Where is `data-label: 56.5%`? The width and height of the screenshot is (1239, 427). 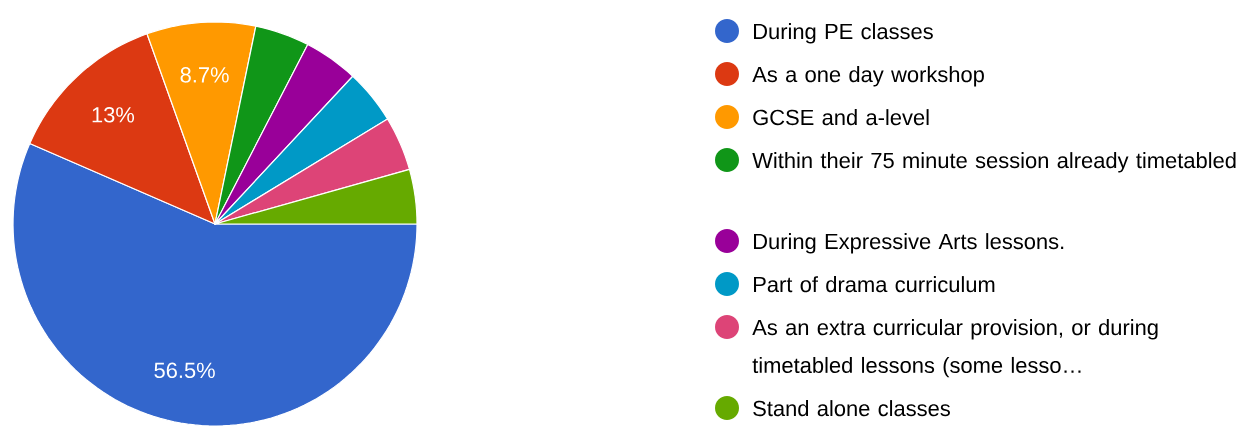
data-label: 56.5% is located at coordinates (184, 370).